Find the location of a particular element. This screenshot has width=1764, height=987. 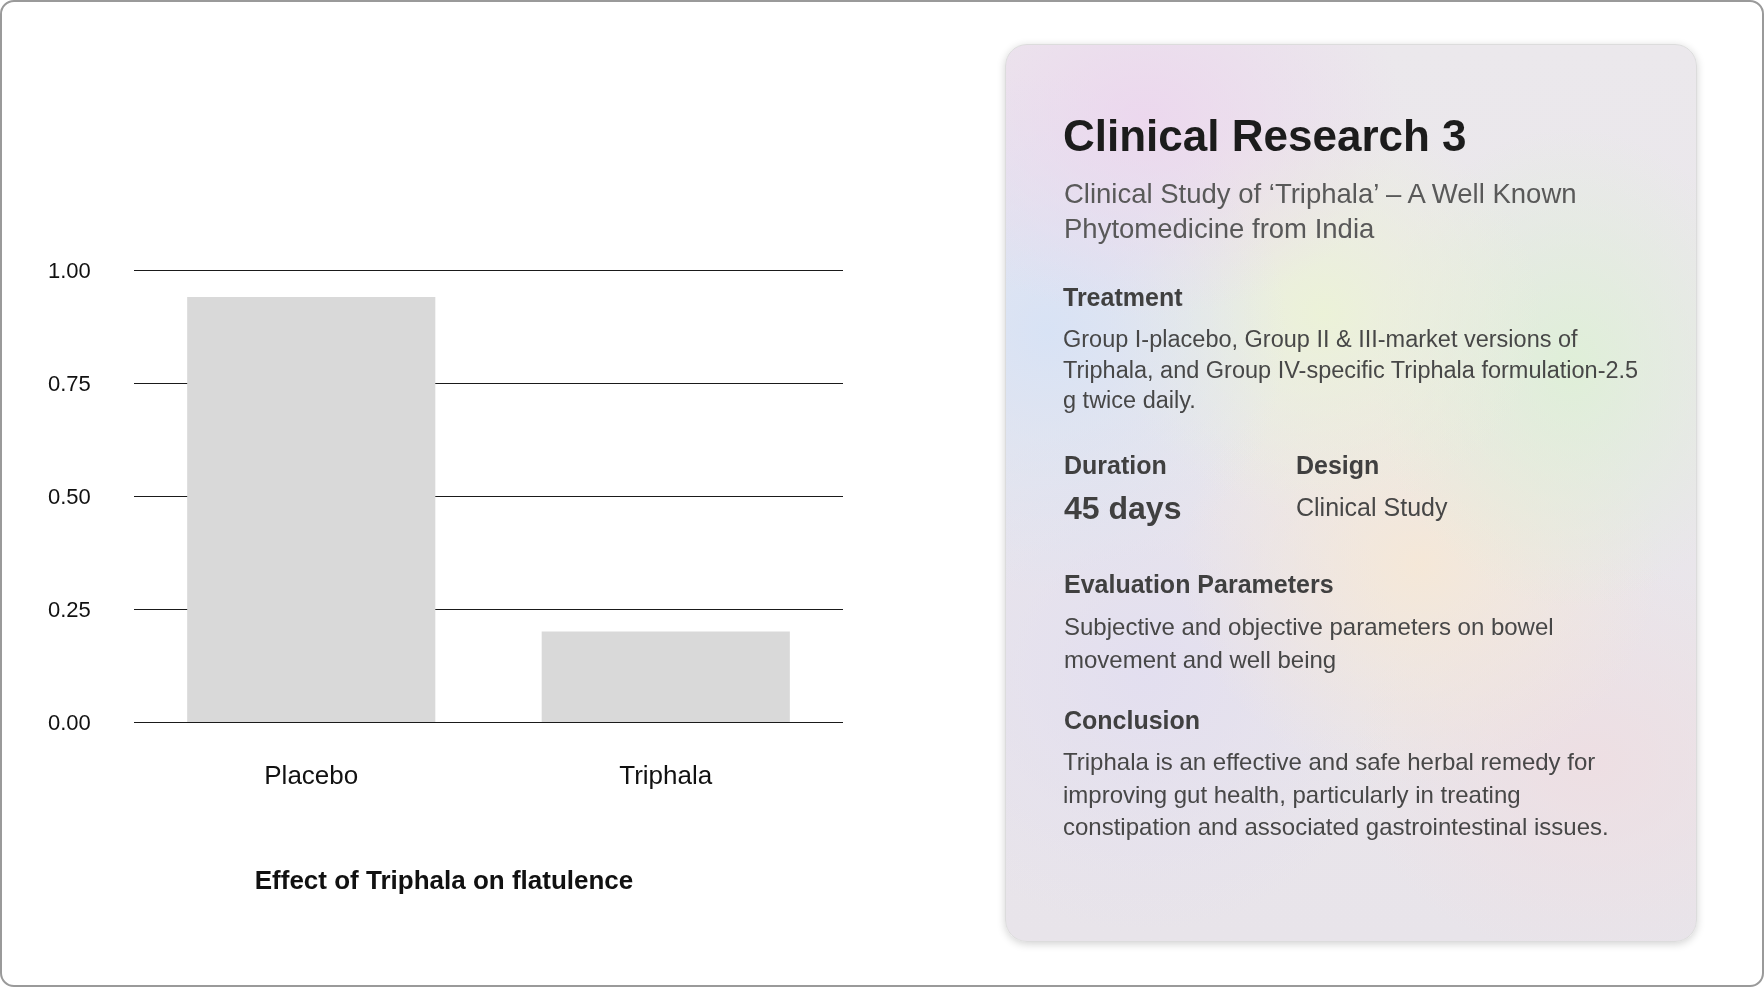

y-tick-label: 0.25 is located at coordinates (69, 609).